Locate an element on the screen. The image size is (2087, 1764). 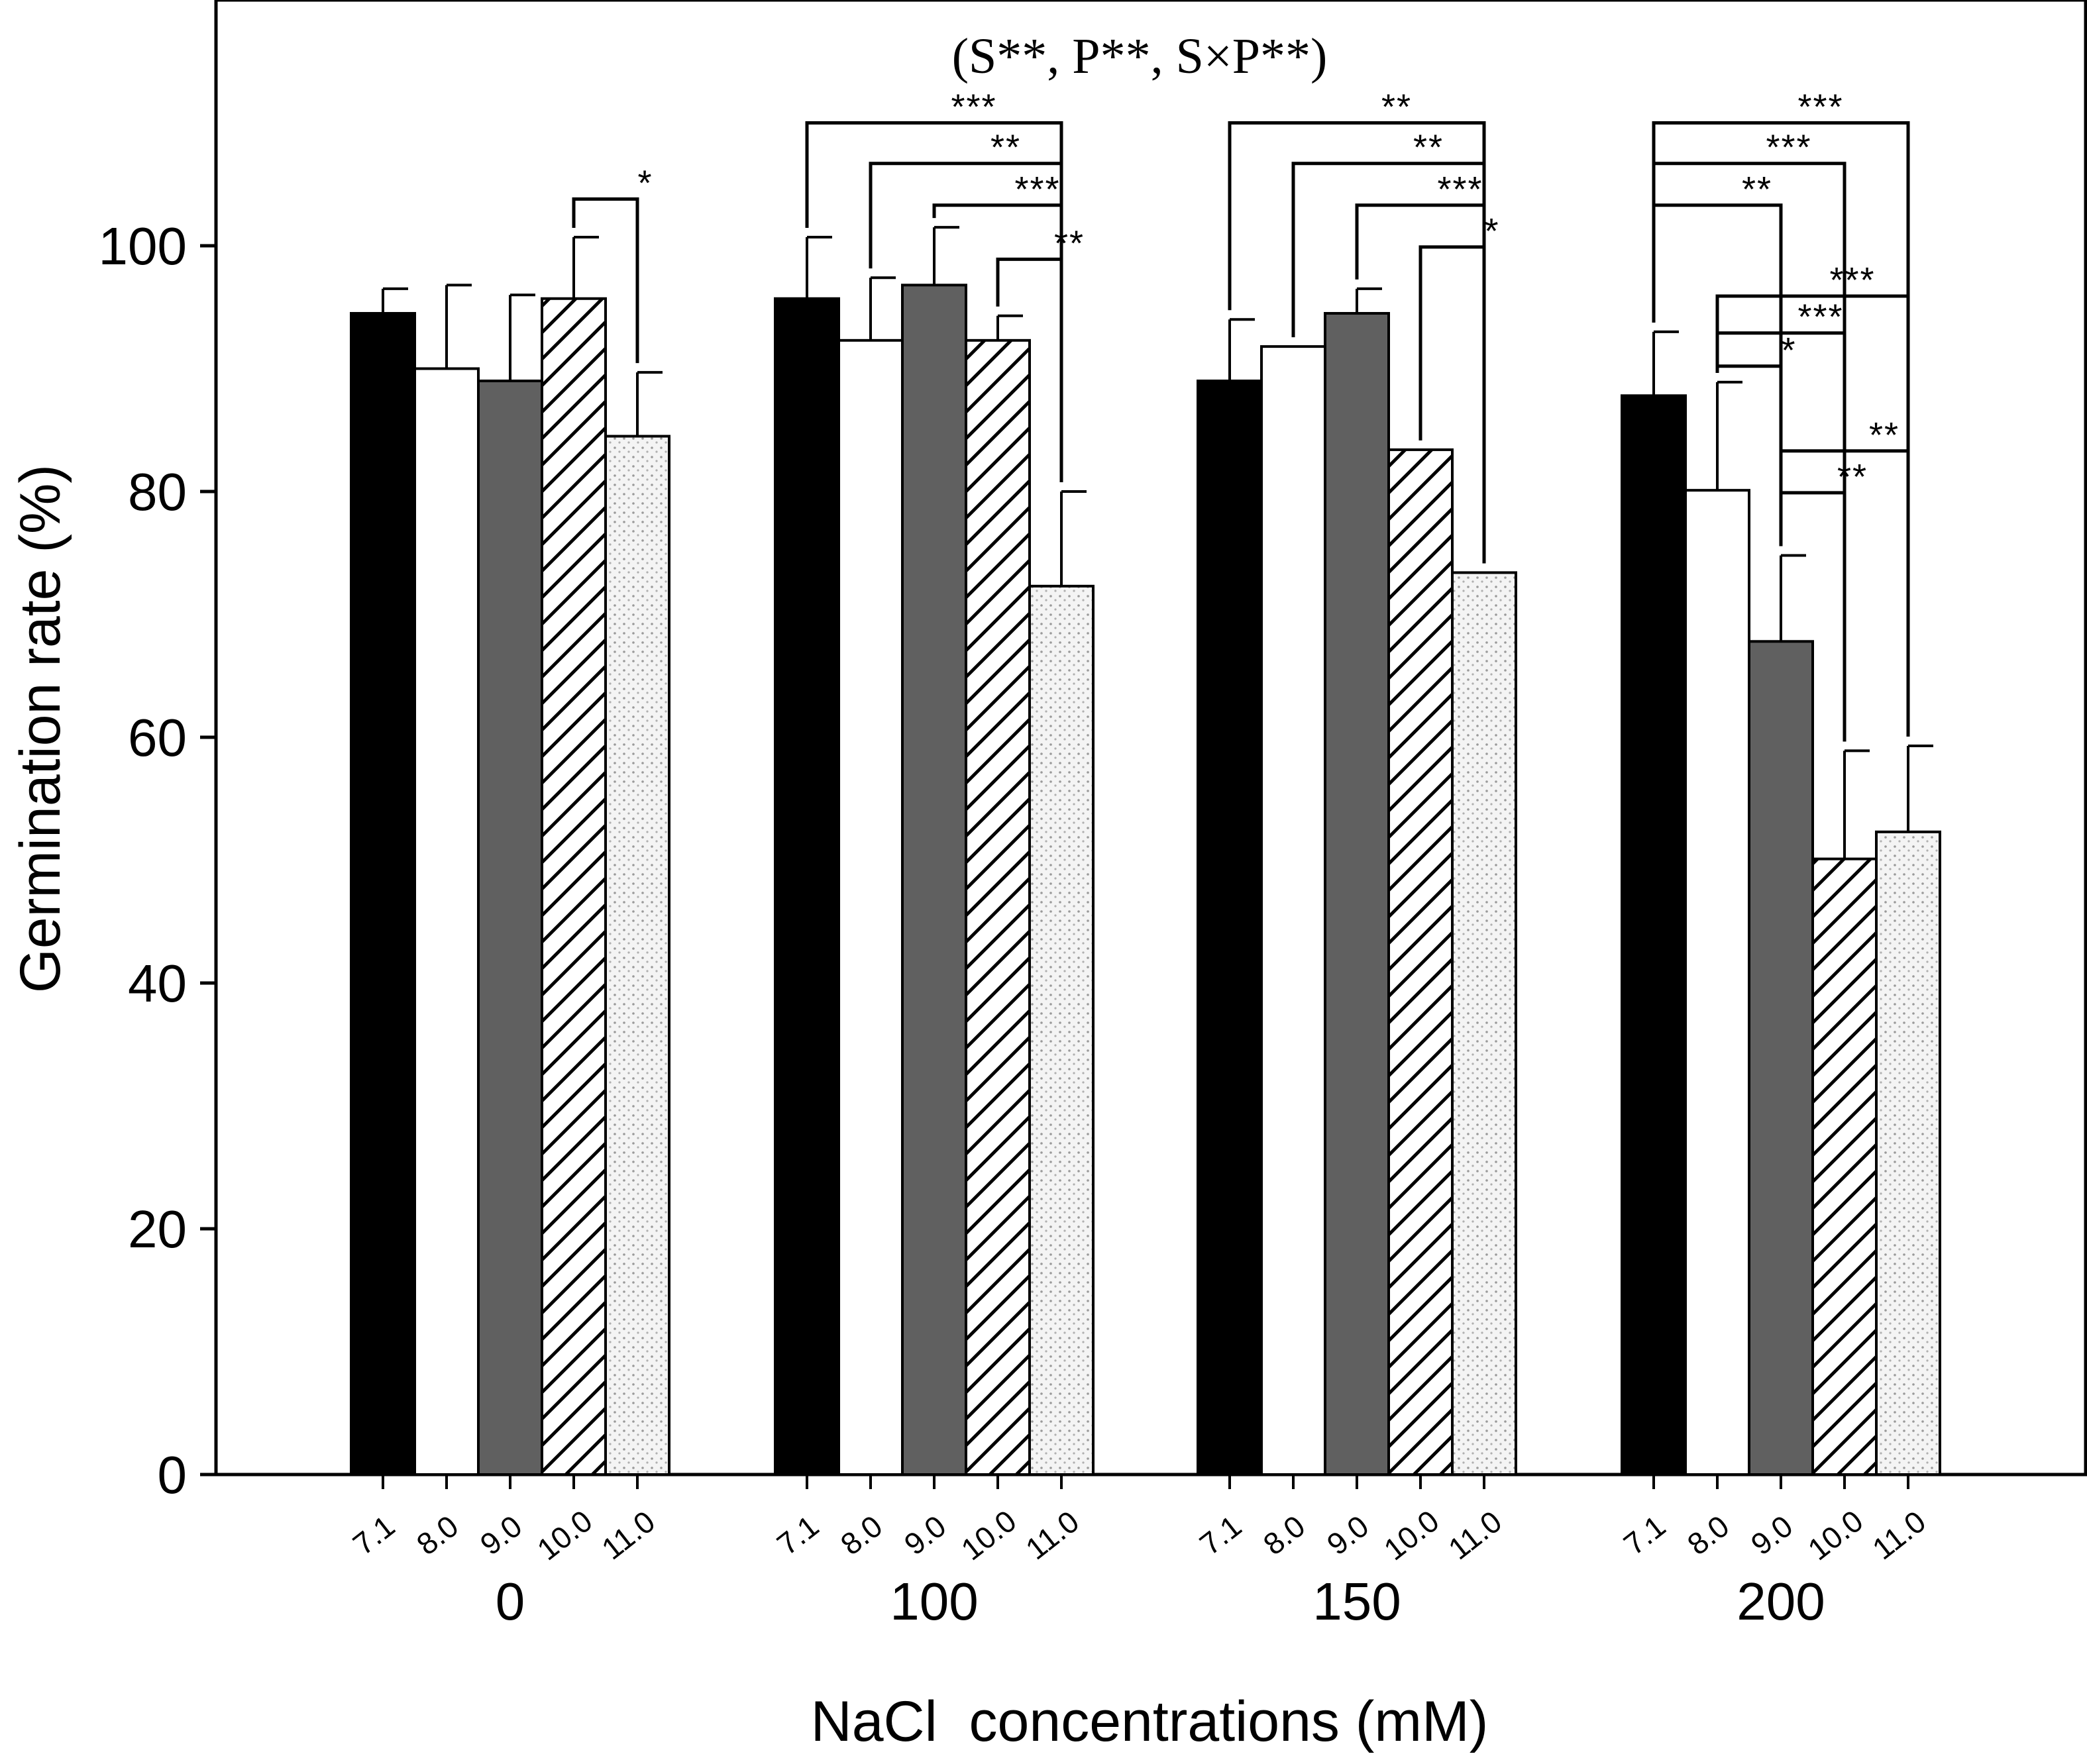
x-tick-label-ph-10.0-nacl200: 10.0 is located at coordinates (1836, 1535).